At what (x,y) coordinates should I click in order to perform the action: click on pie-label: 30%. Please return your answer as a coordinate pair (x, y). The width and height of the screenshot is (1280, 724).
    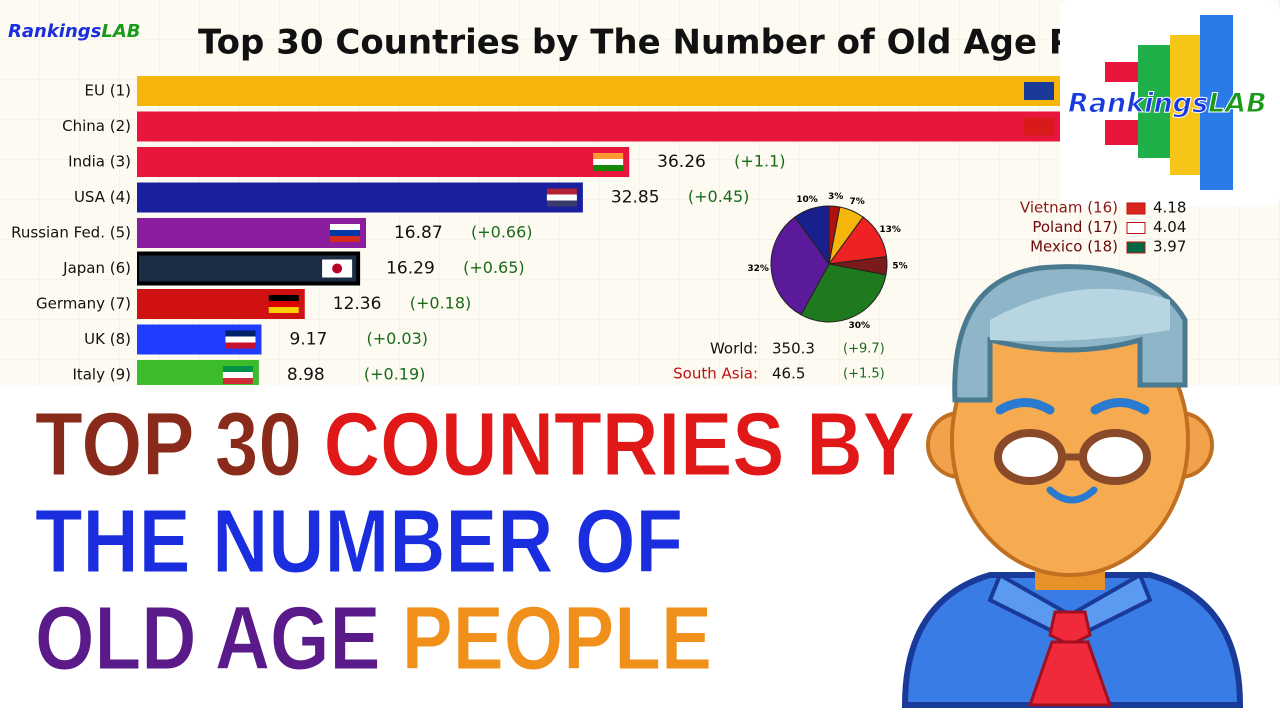
    Looking at the image, I should click on (859, 326).